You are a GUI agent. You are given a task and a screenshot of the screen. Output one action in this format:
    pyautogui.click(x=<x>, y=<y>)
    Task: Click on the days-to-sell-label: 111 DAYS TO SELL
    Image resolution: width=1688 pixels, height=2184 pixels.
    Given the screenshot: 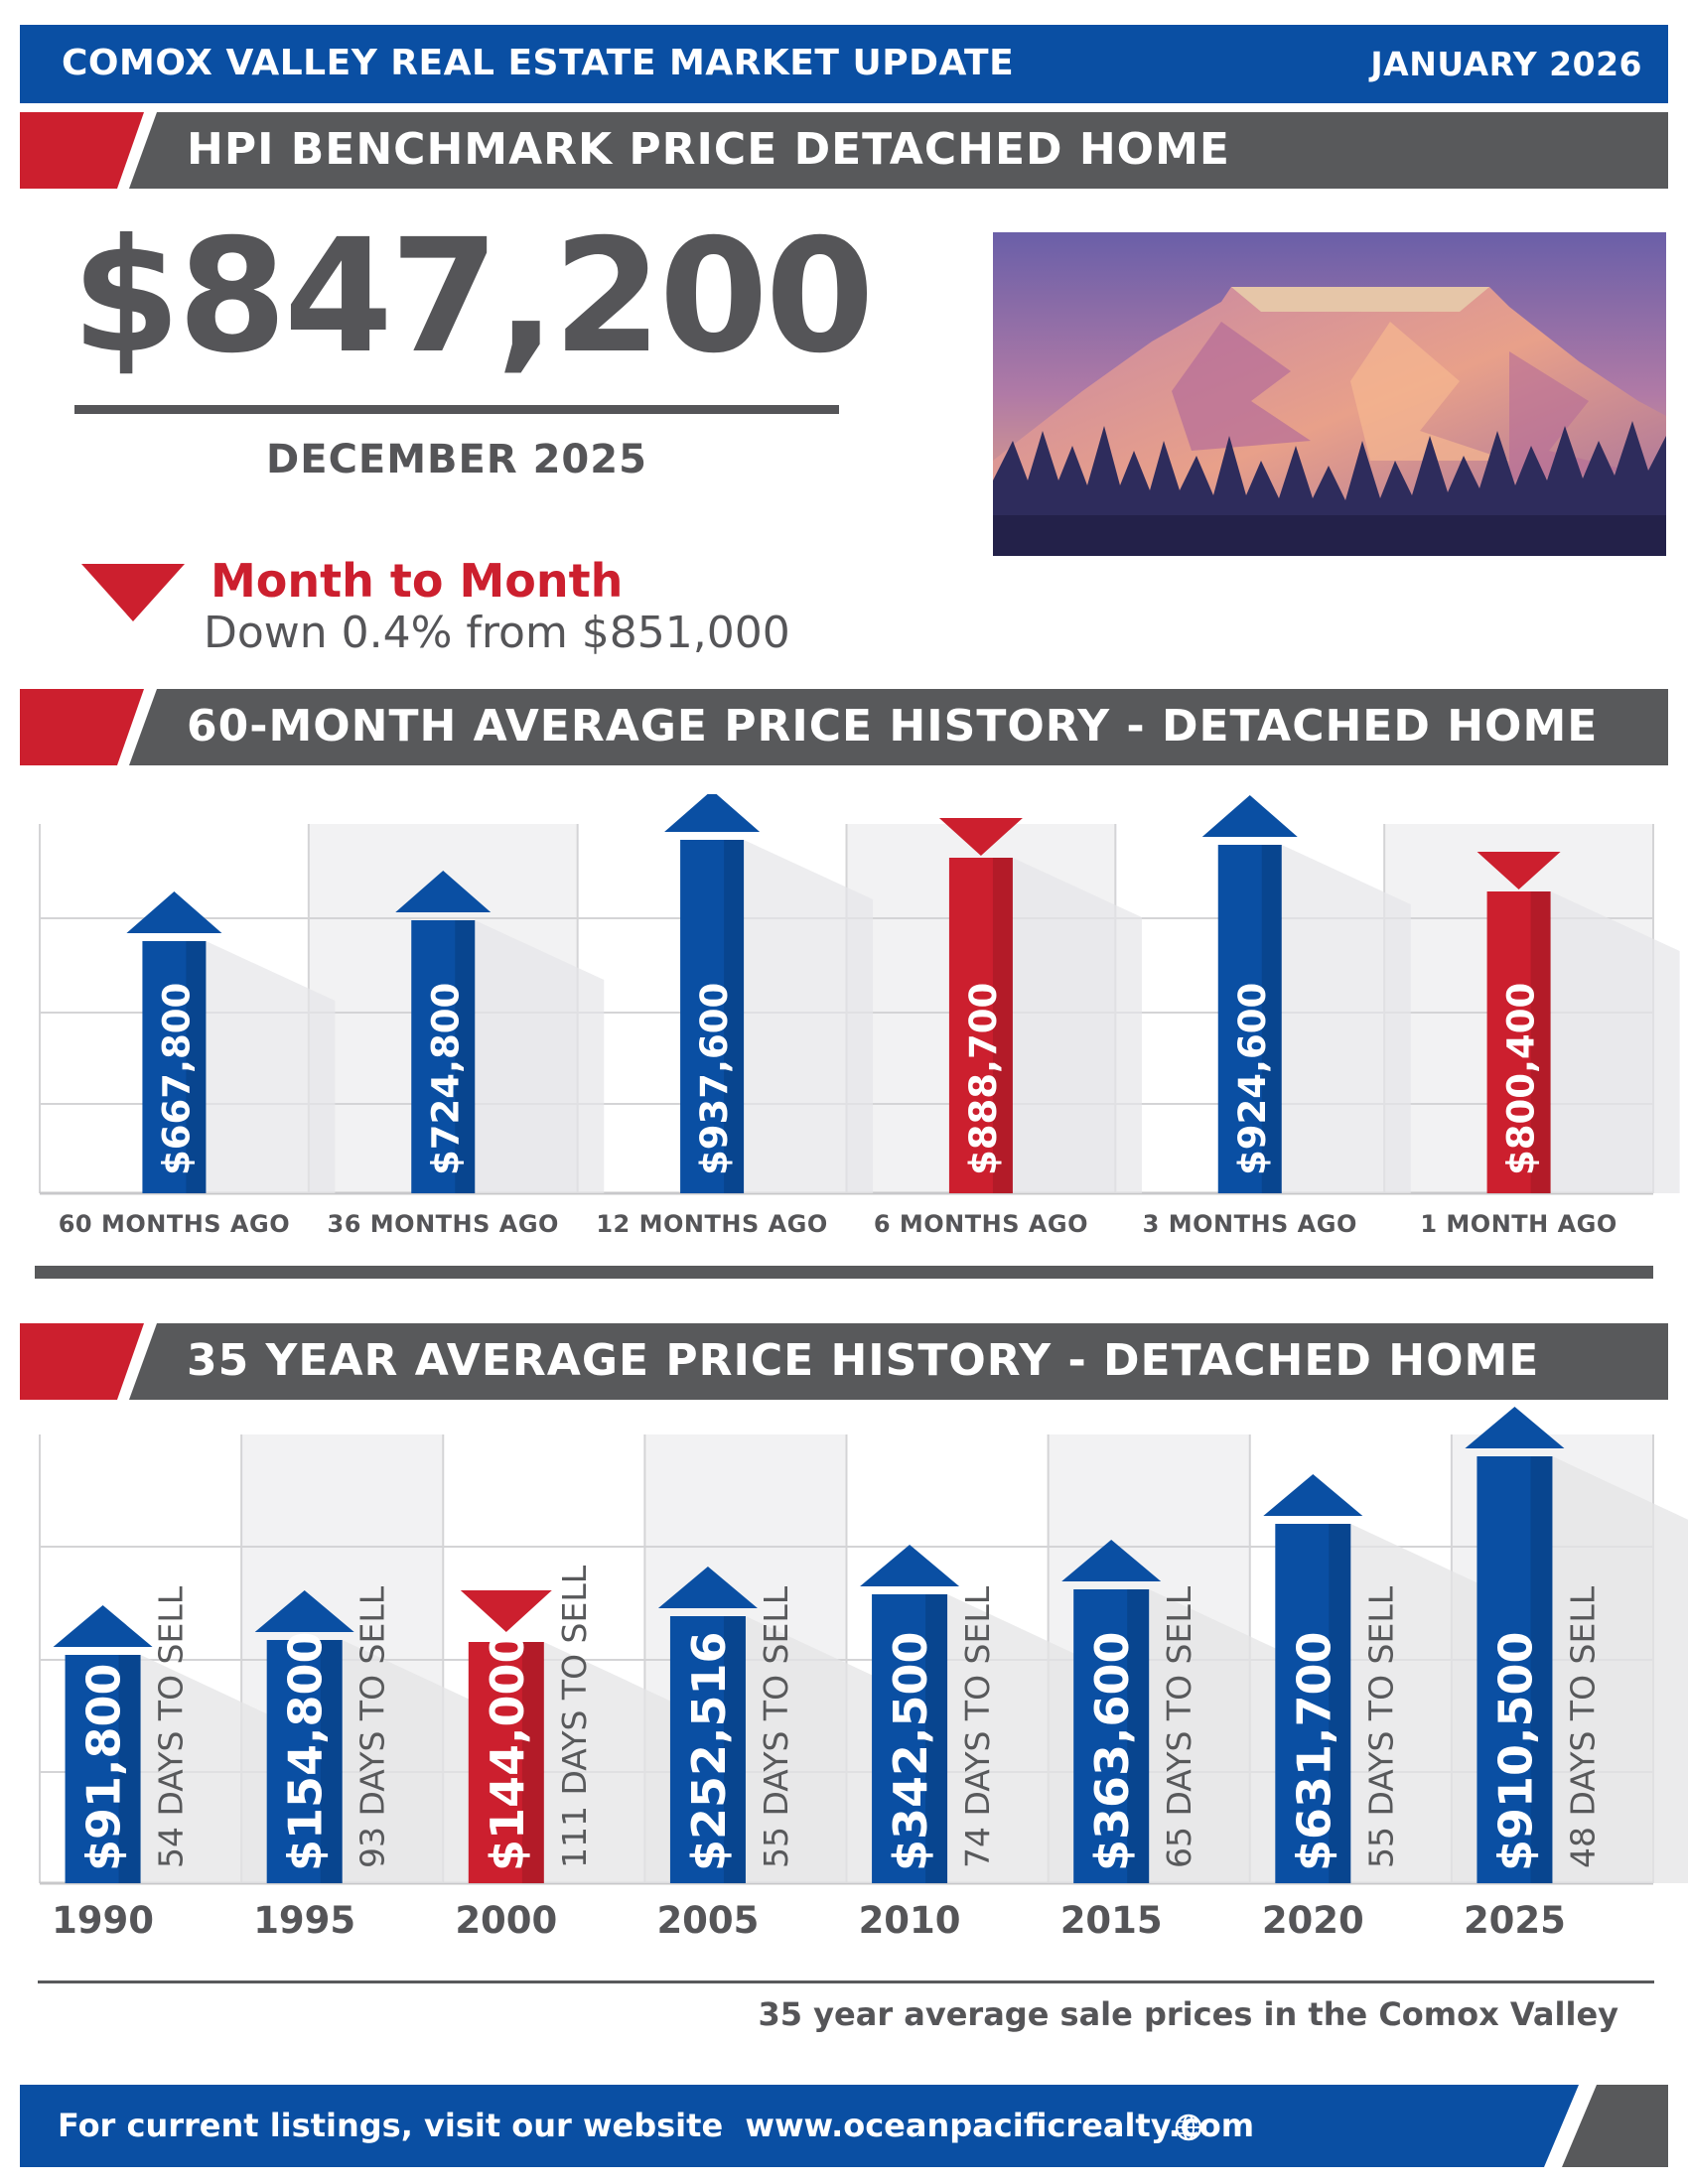 What is the action you would take?
    pyautogui.click(x=574, y=1716)
    